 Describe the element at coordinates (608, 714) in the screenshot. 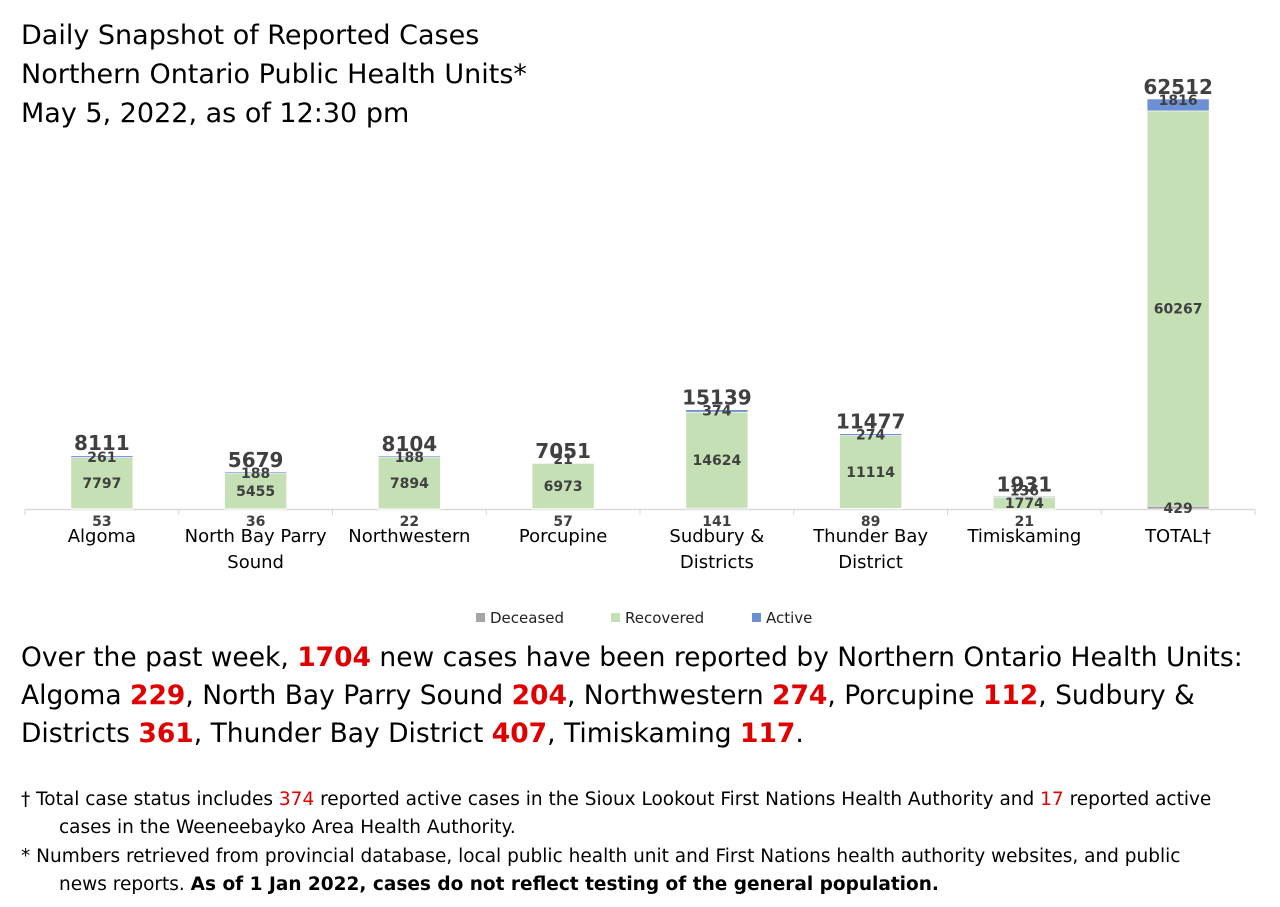

I see `summary-unit-name: Sudbury & Districts` at that location.